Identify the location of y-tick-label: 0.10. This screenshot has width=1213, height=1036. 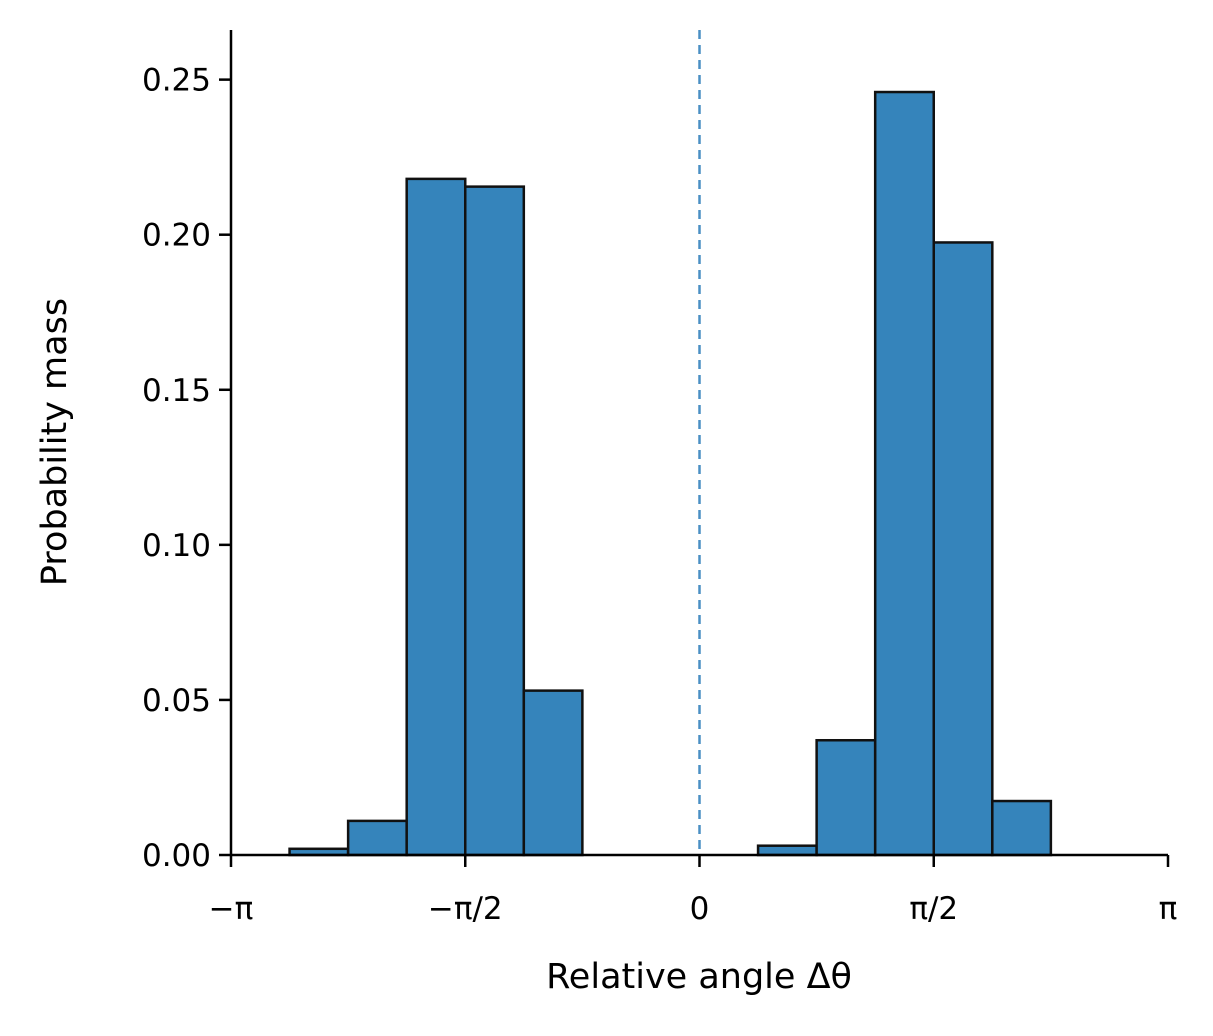
(176, 546).